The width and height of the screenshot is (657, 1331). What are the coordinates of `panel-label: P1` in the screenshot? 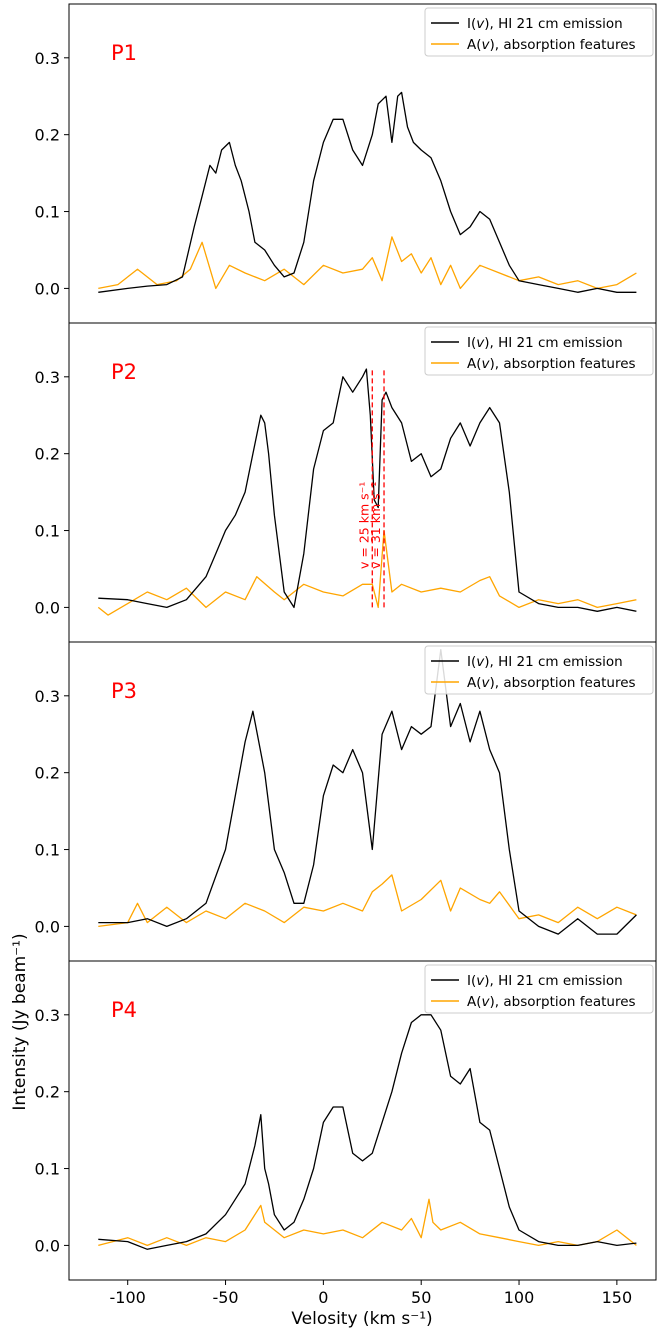 It's located at (124, 53).